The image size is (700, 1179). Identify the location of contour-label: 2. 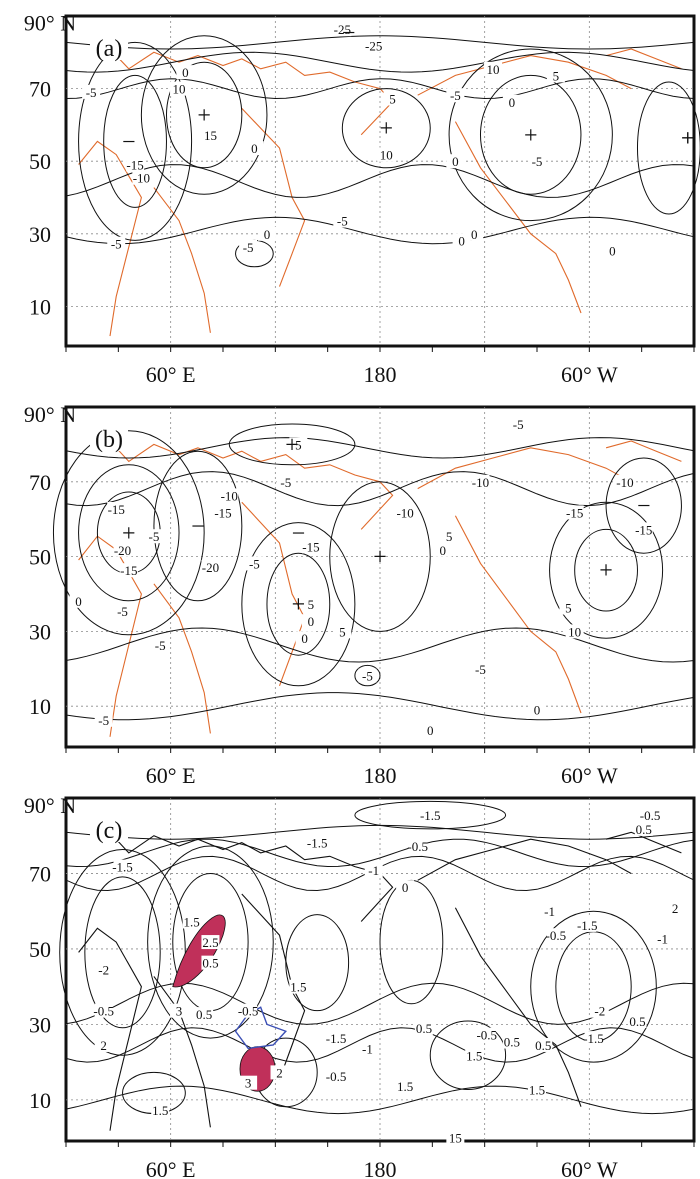
(279, 1072).